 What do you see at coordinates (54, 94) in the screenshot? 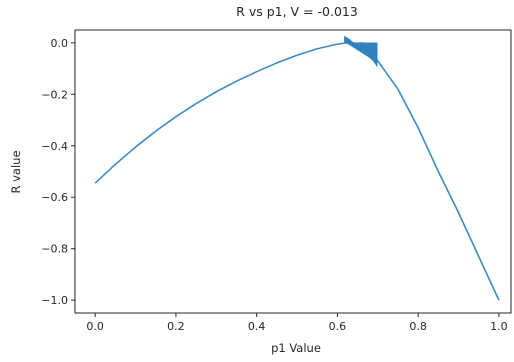
I see `y-tick-label: −0.2` at bounding box center [54, 94].